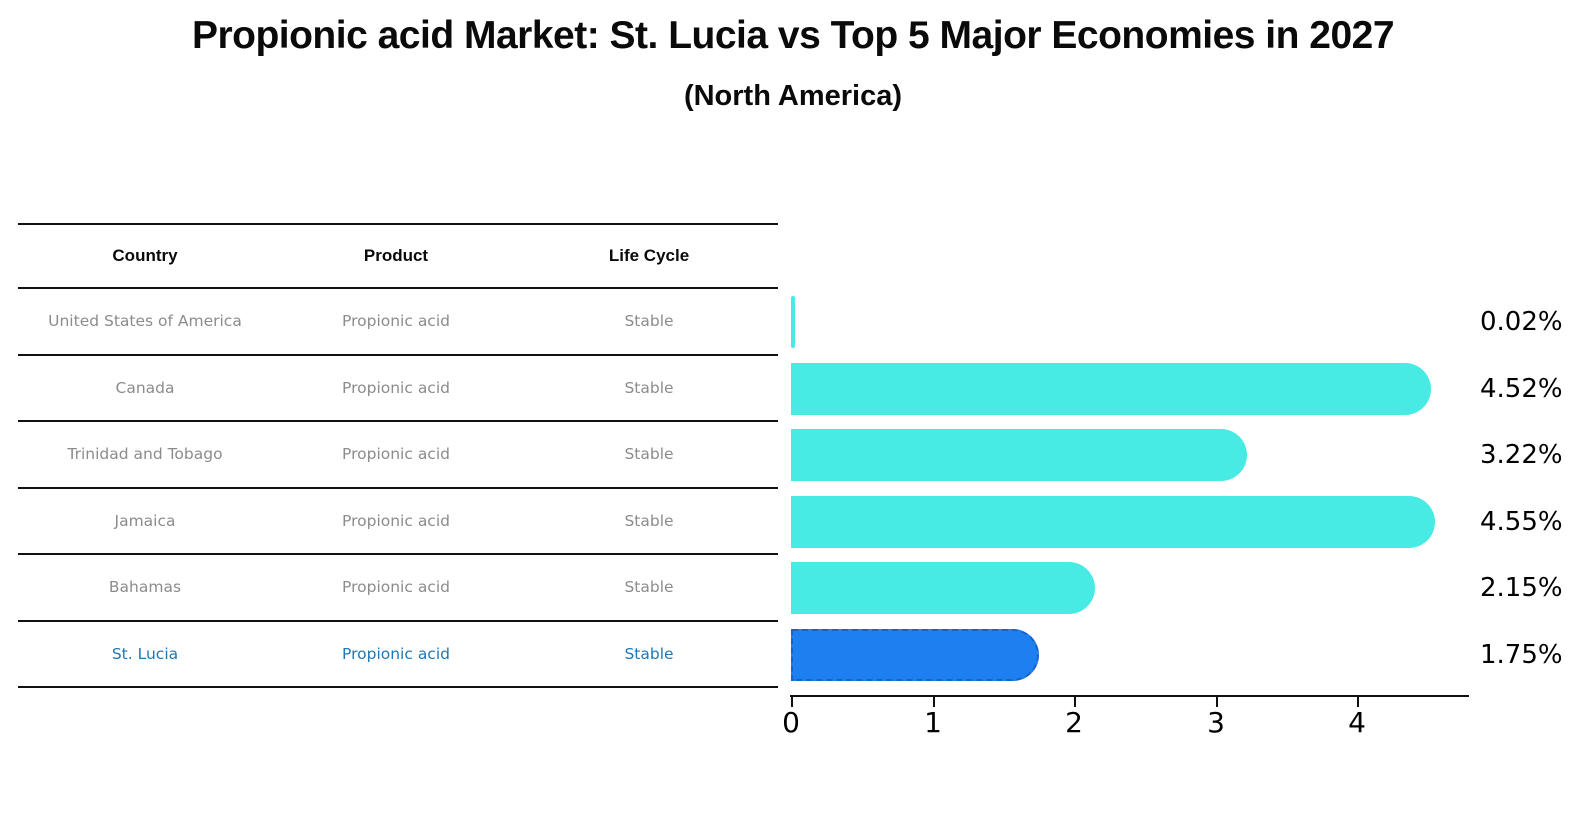  I want to click on table-header-row: Country Product Life Cycle, so click(398, 256).